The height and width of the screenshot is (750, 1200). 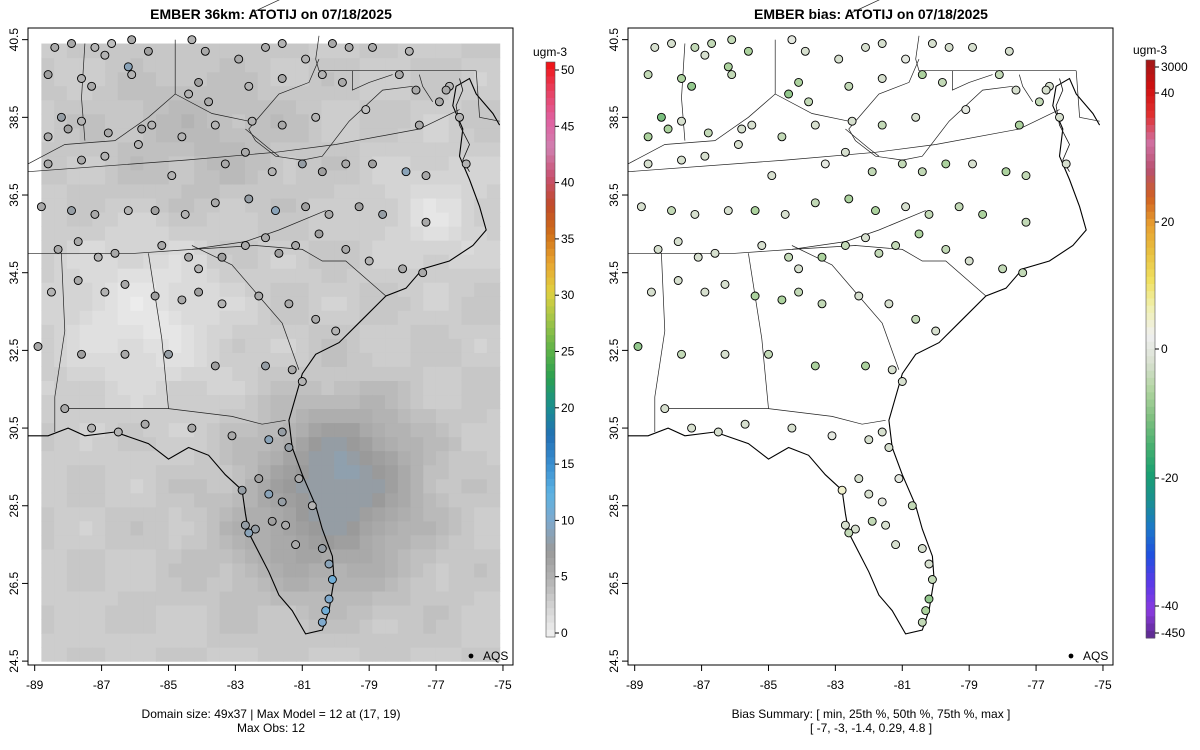 What do you see at coordinates (683, 92) in the screenshot?
I see `bias-state-border` at bounding box center [683, 92].